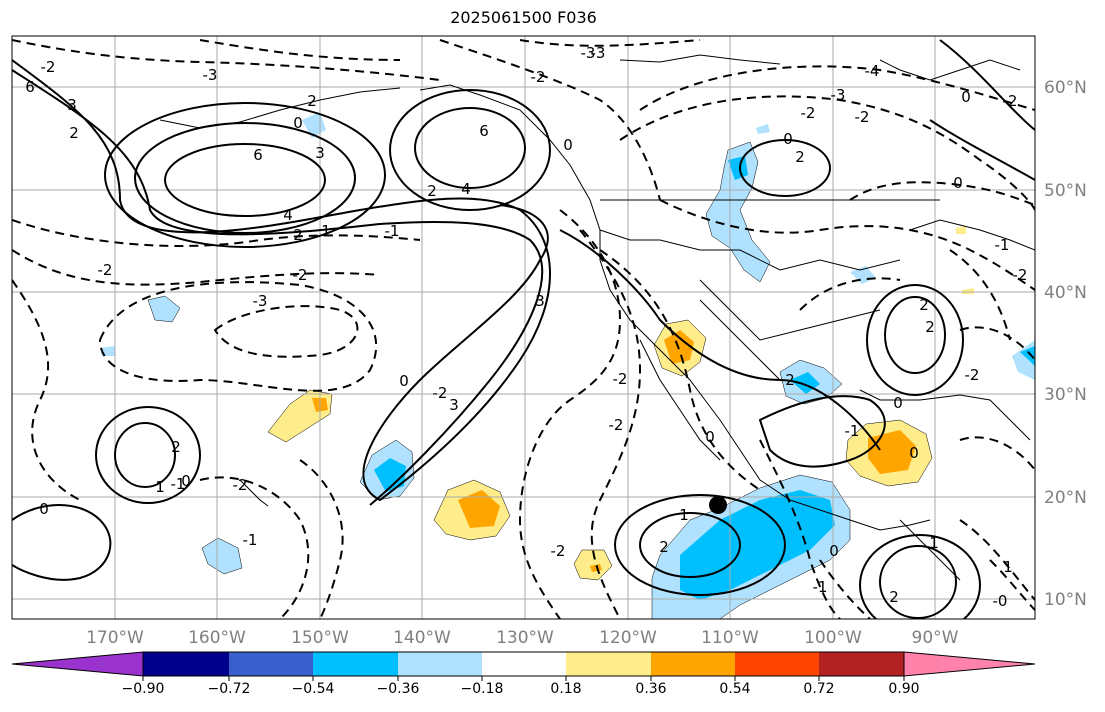  Describe the element at coordinates (566, 689) in the screenshot. I see `colorbar-tick-label: 0.18` at that location.